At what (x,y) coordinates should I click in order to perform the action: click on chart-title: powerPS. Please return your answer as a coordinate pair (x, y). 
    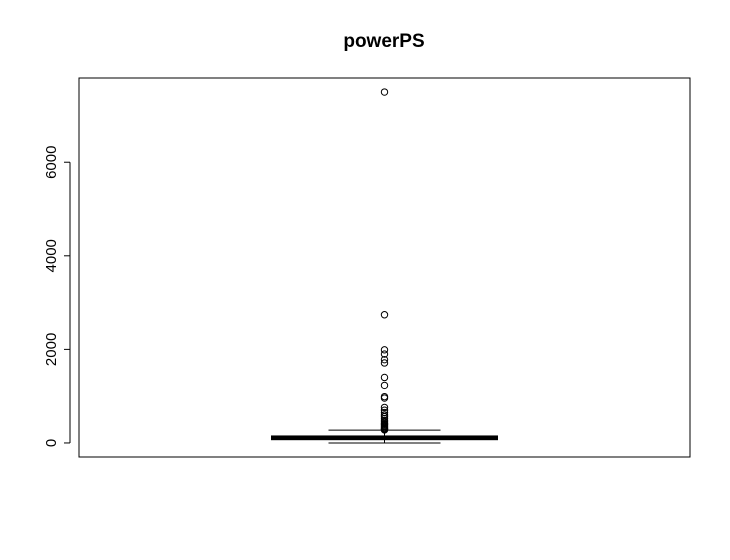
    Looking at the image, I should click on (383, 41).